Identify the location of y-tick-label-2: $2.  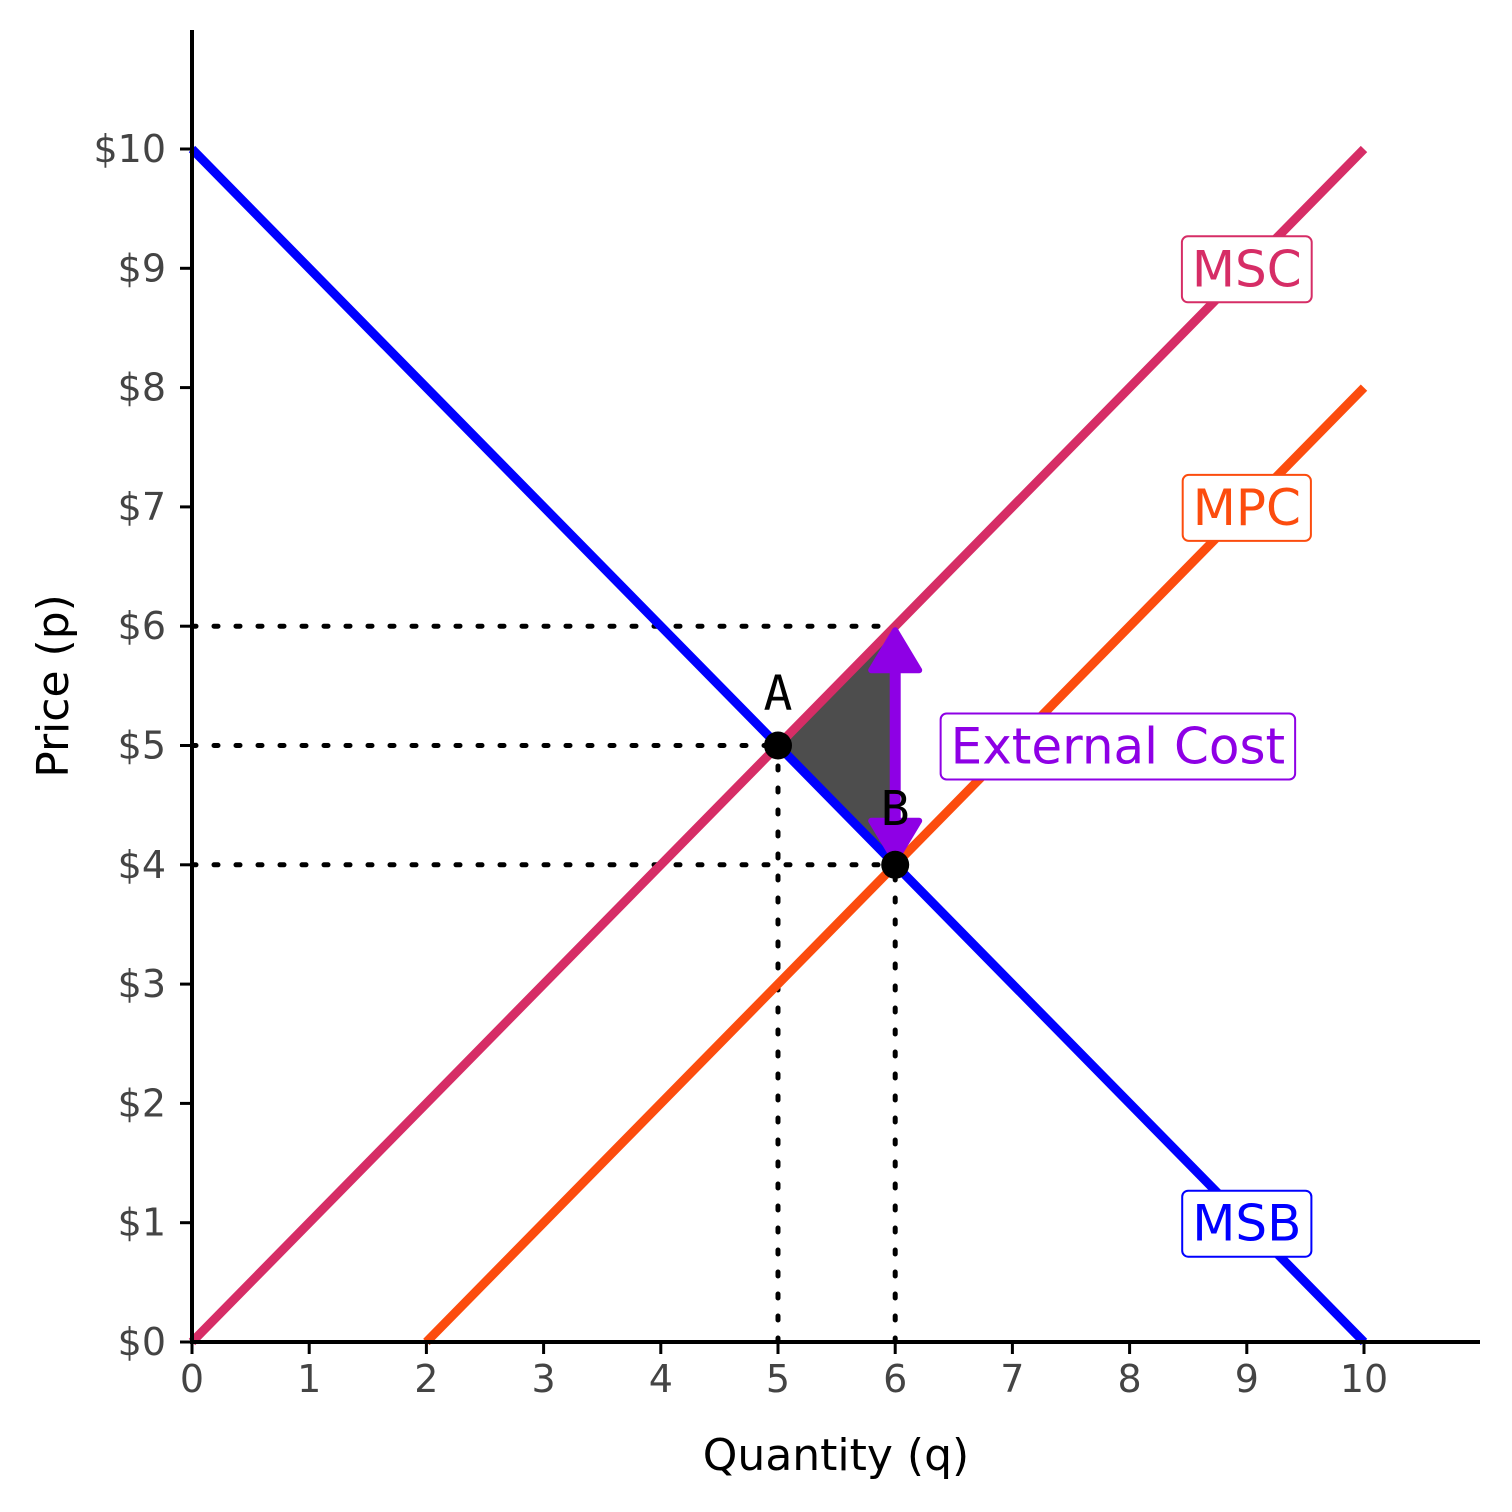
(142, 1103).